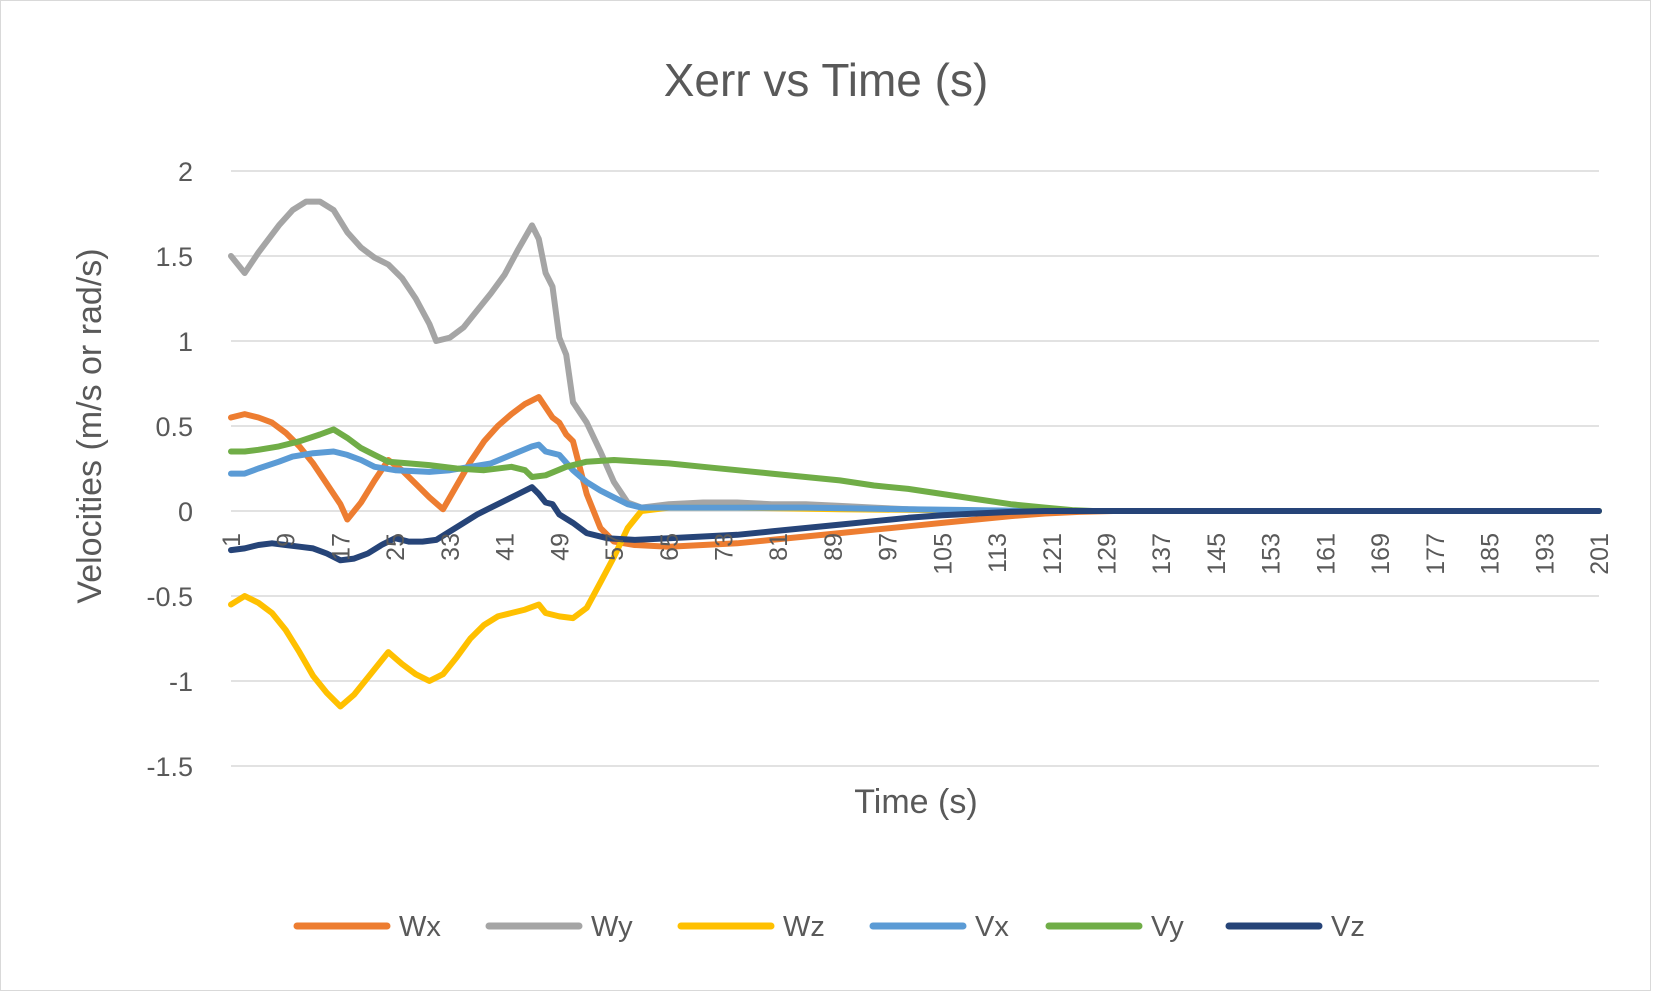  What do you see at coordinates (615, 547) in the screenshot?
I see `x-tick-label: 57` at bounding box center [615, 547].